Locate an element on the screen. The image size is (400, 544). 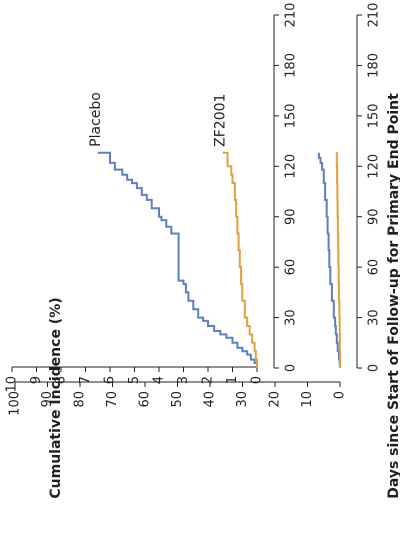
main-series-1-line is located at coordinates (338, 259).